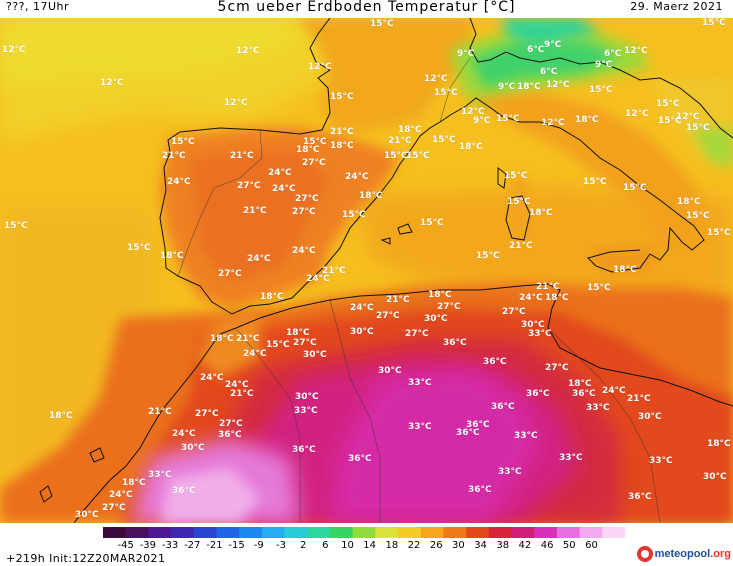  I want to click on legend-tick-label: 38, so click(503, 545).